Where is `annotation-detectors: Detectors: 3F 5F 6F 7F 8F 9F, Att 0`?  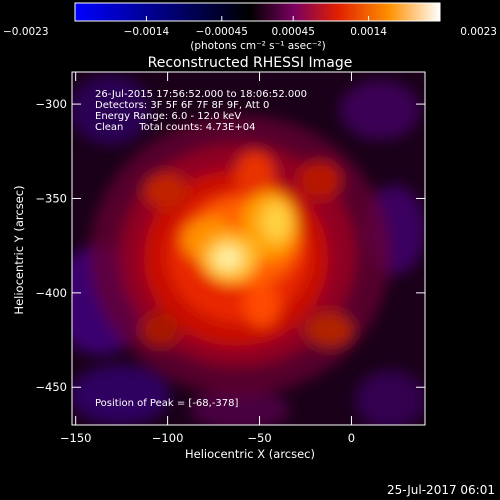 annotation-detectors: Detectors: 3F 5F 6F 7F 8F 9F, Att 0 is located at coordinates (182, 105).